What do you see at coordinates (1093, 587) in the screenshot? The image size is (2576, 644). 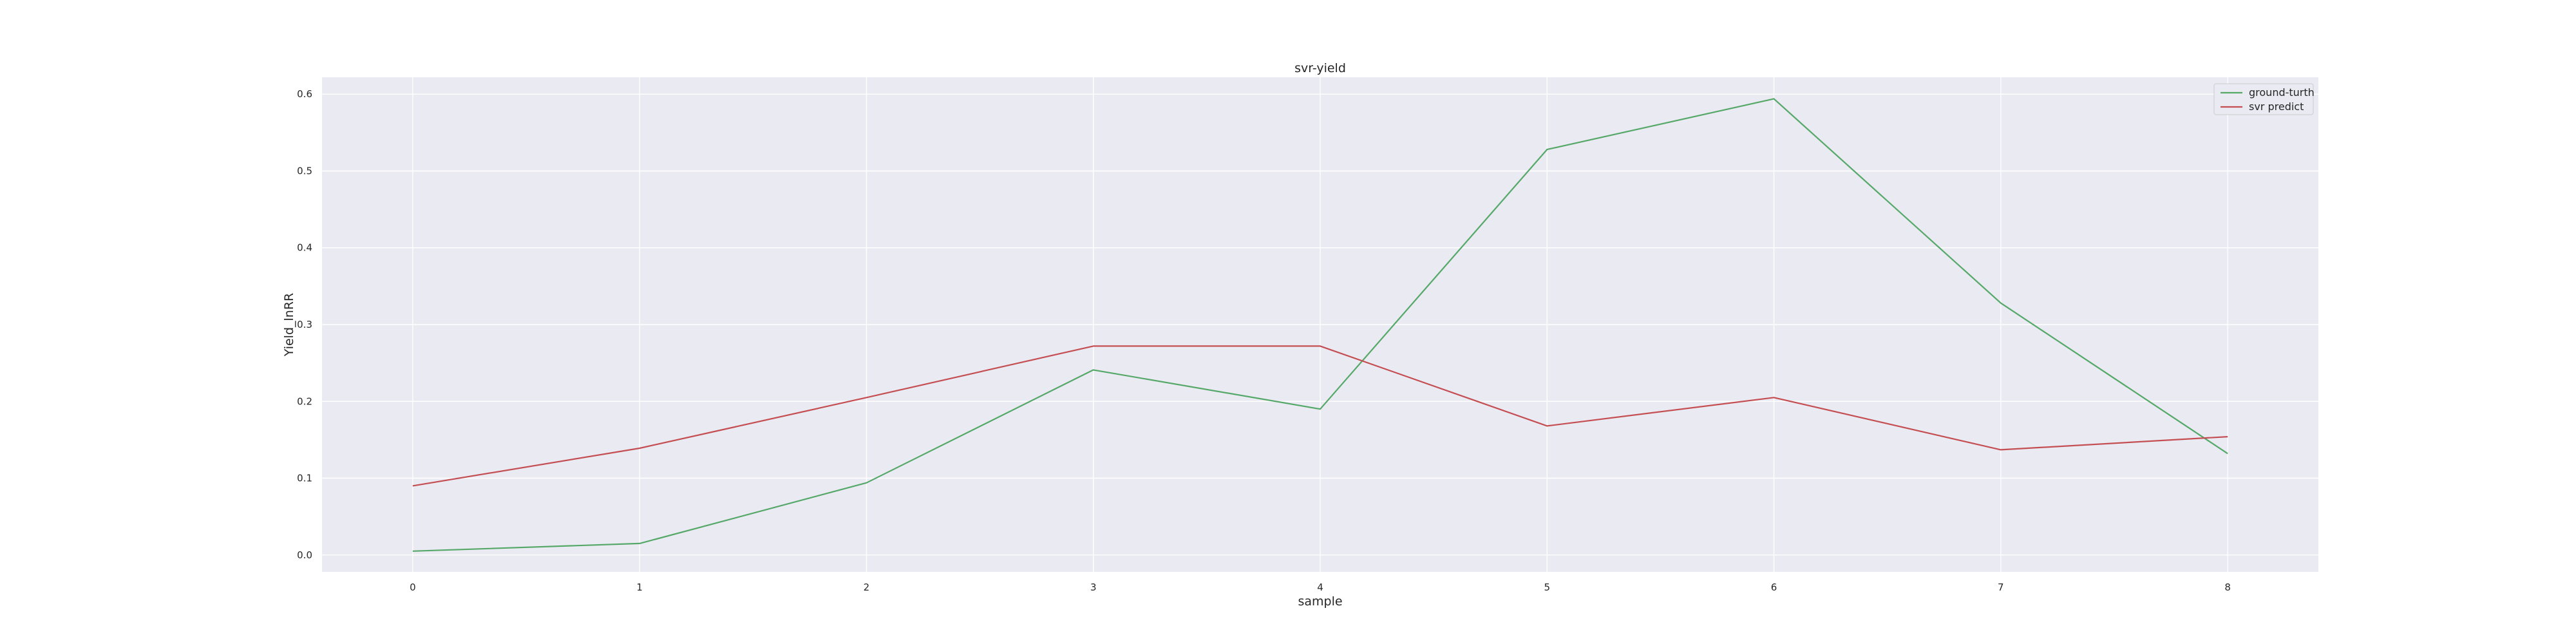 I see `x-tick-label: 3` at bounding box center [1093, 587].